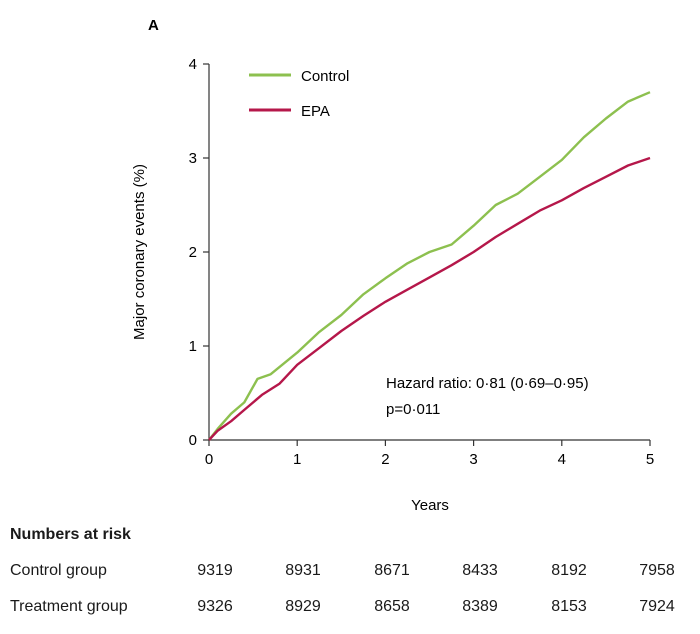 The height and width of the screenshot is (634, 700). I want to click on y-tick-label: 0, so click(193, 440).